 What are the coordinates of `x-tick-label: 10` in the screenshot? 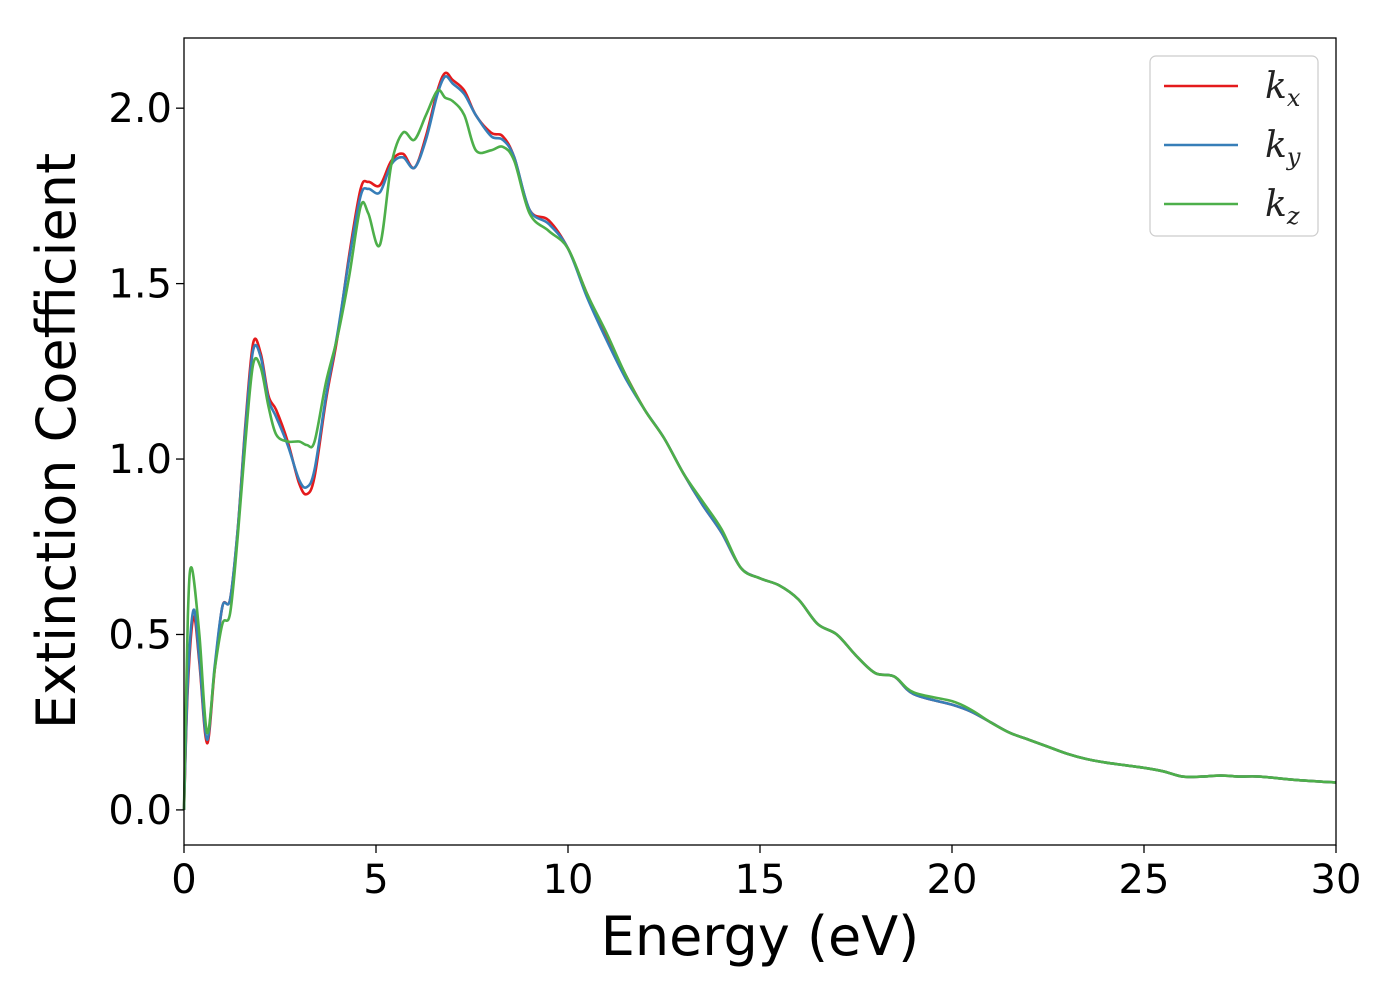 It's located at (568, 880).